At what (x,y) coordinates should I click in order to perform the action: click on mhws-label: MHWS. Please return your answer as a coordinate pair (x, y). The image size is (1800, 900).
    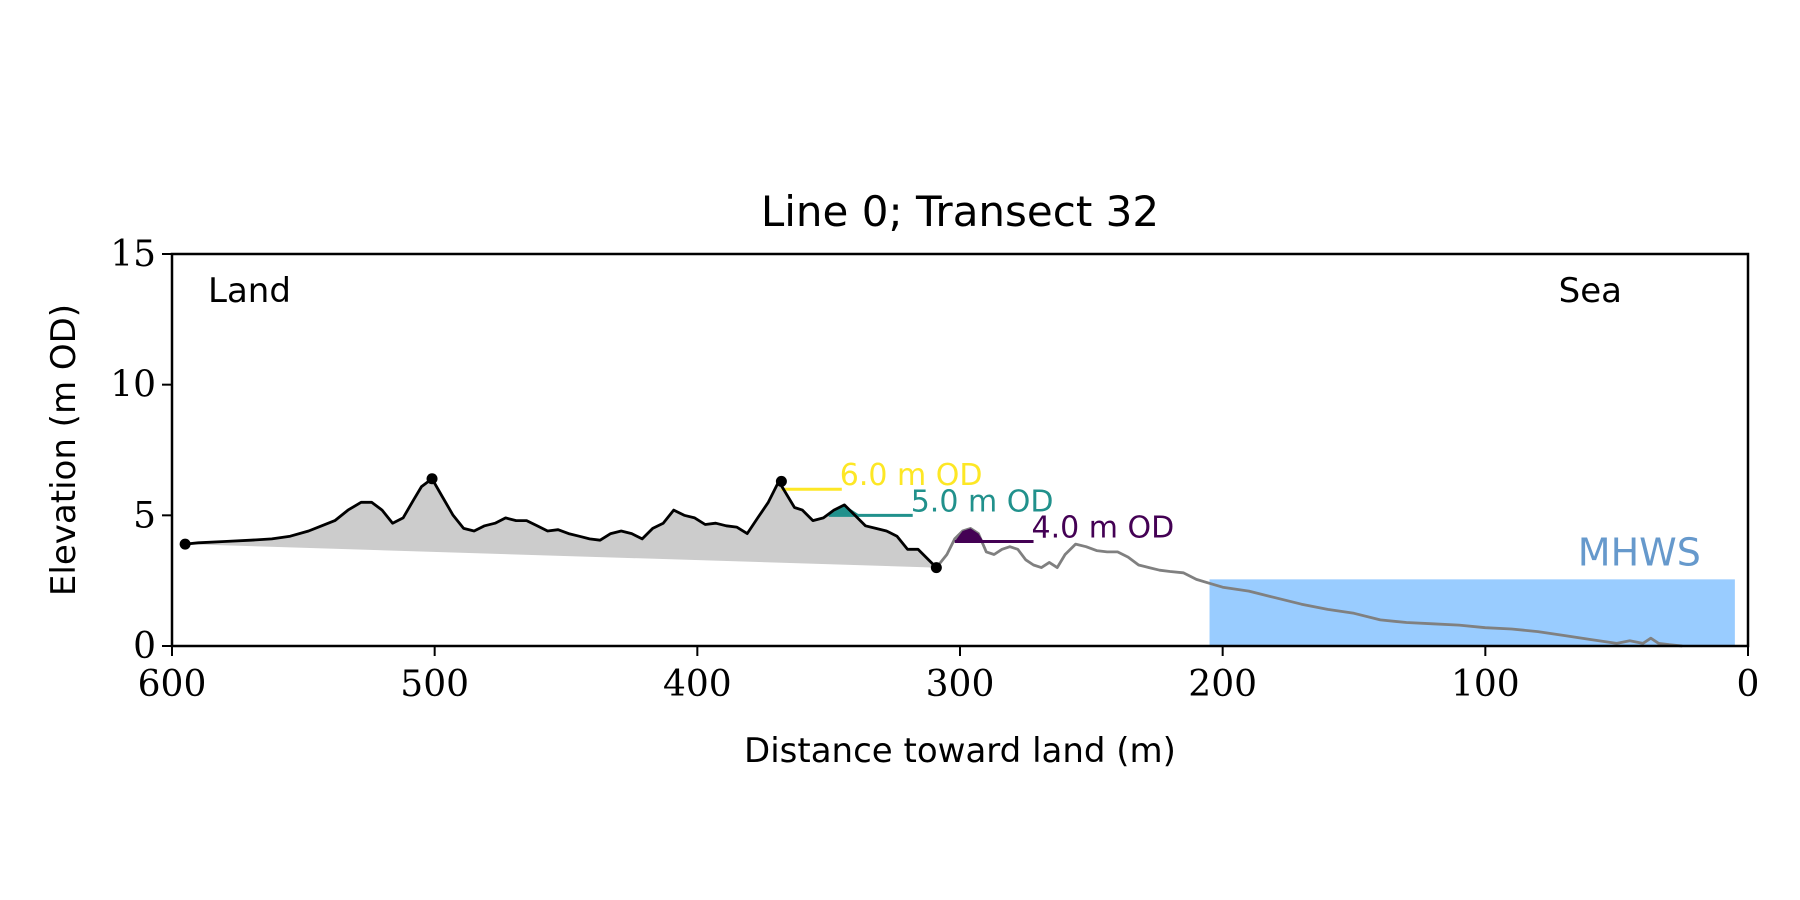
    Looking at the image, I should click on (1639, 552).